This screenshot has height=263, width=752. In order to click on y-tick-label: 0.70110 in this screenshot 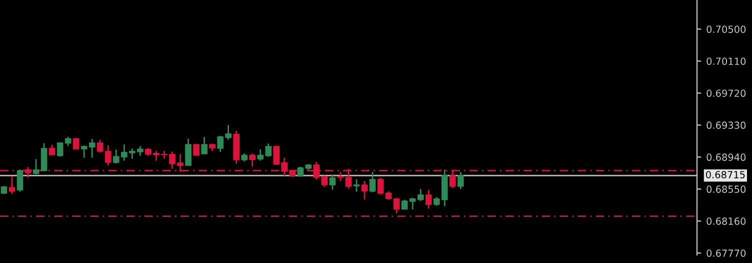, I will do `click(726, 61)`.